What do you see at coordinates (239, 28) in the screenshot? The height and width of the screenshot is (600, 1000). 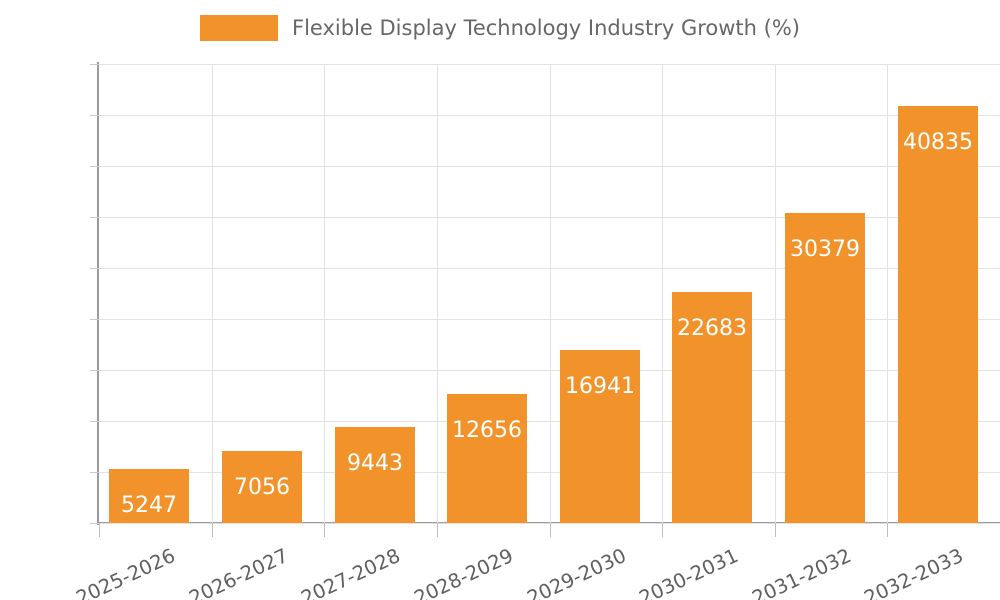 I see `legend-color-swatch` at bounding box center [239, 28].